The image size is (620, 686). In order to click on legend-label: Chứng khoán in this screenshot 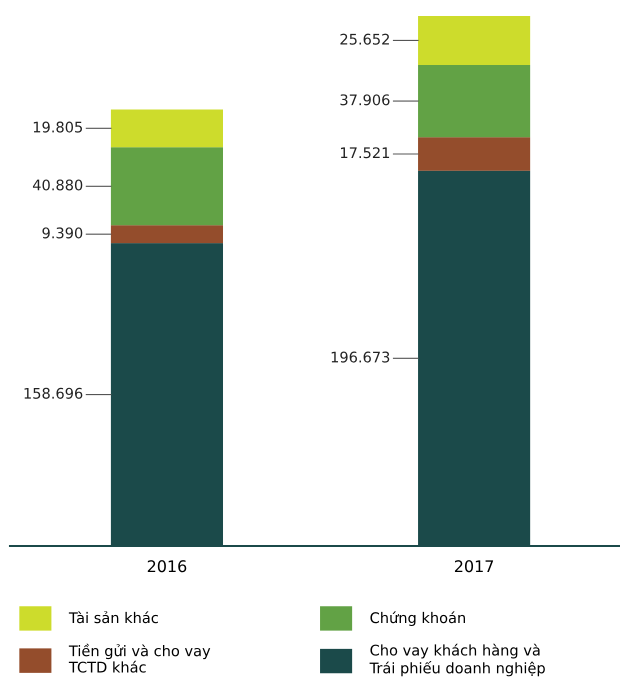, I will do `click(417, 618)`.